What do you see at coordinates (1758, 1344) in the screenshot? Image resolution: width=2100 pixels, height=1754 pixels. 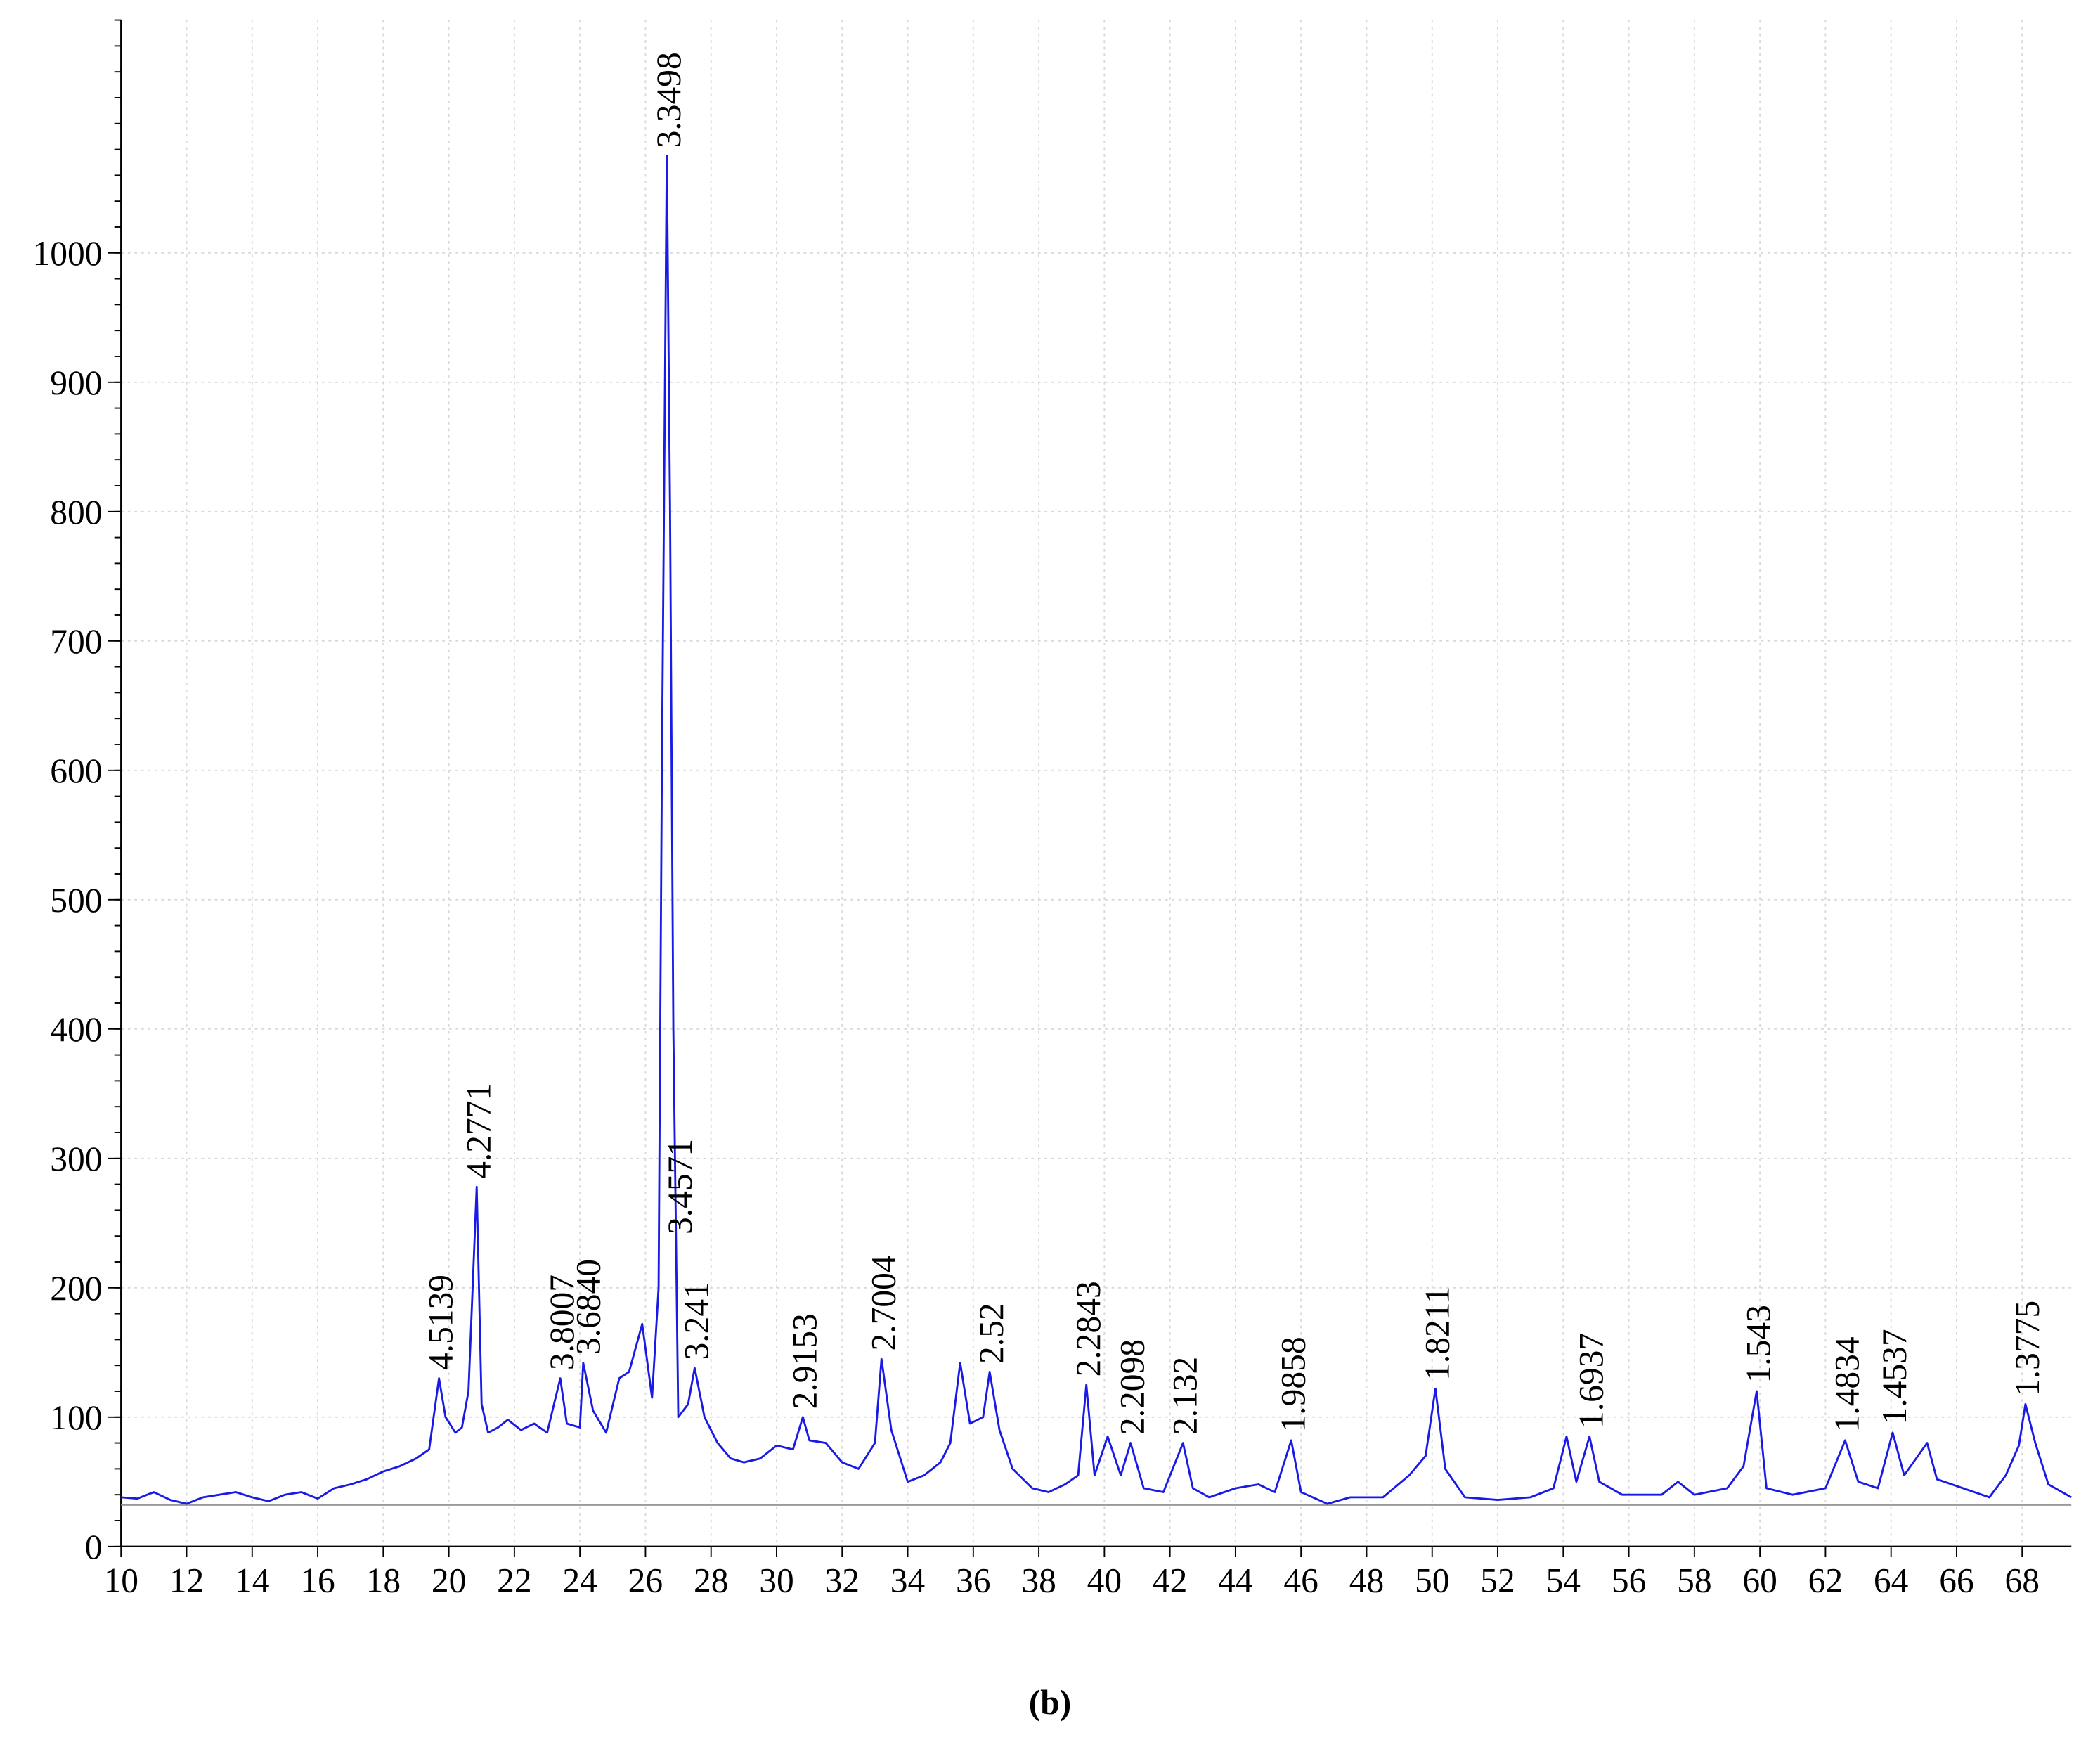 I see `peak-label: 1.543` at bounding box center [1758, 1344].